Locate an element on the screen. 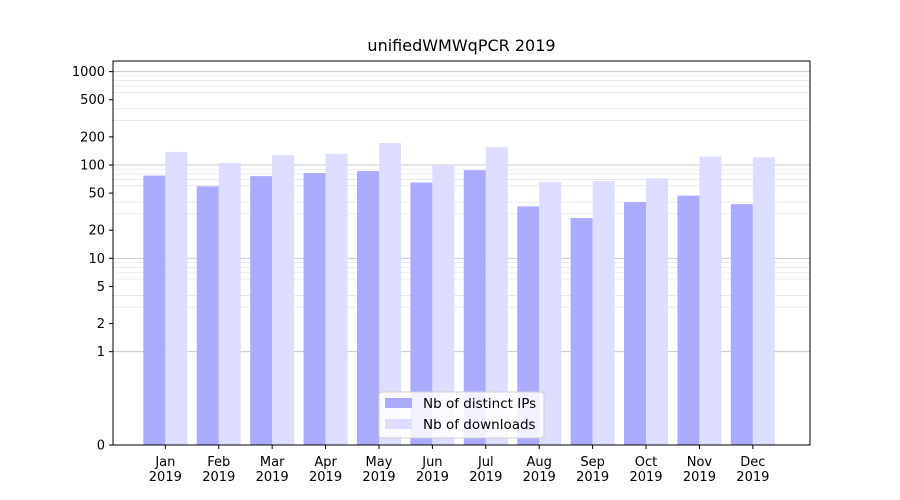  x-tick-label: Oct is located at coordinates (646, 462).